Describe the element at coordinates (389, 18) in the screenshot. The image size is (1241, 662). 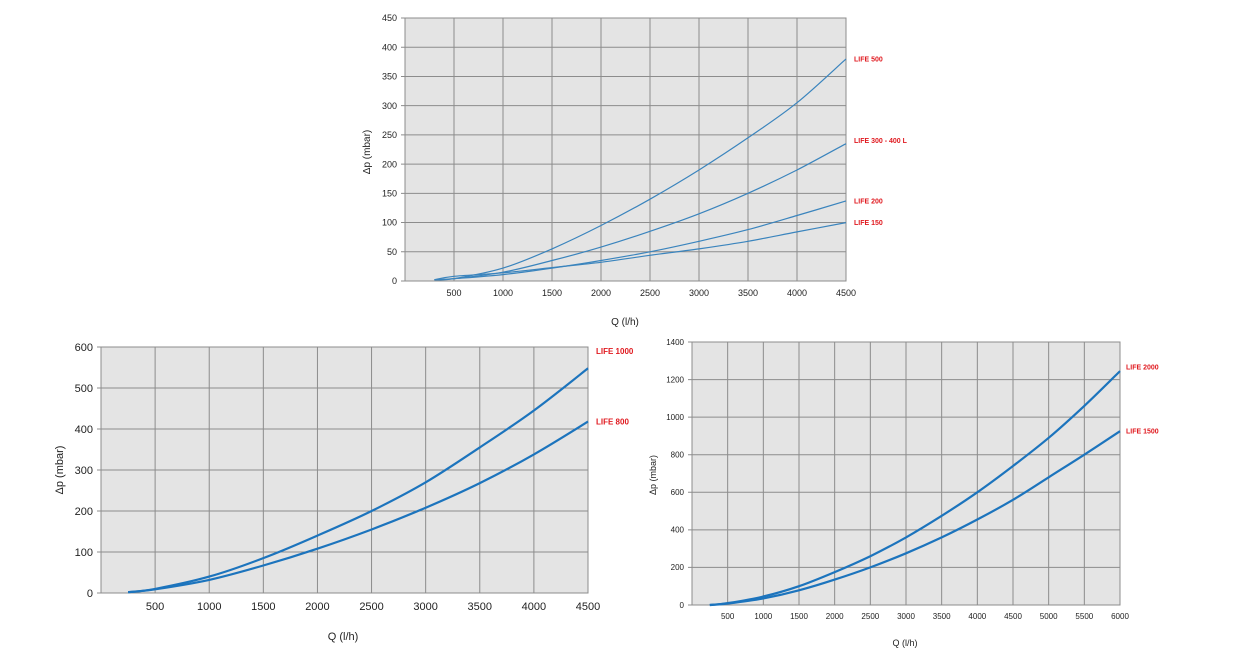
I see `y-tick-label: 450` at that location.